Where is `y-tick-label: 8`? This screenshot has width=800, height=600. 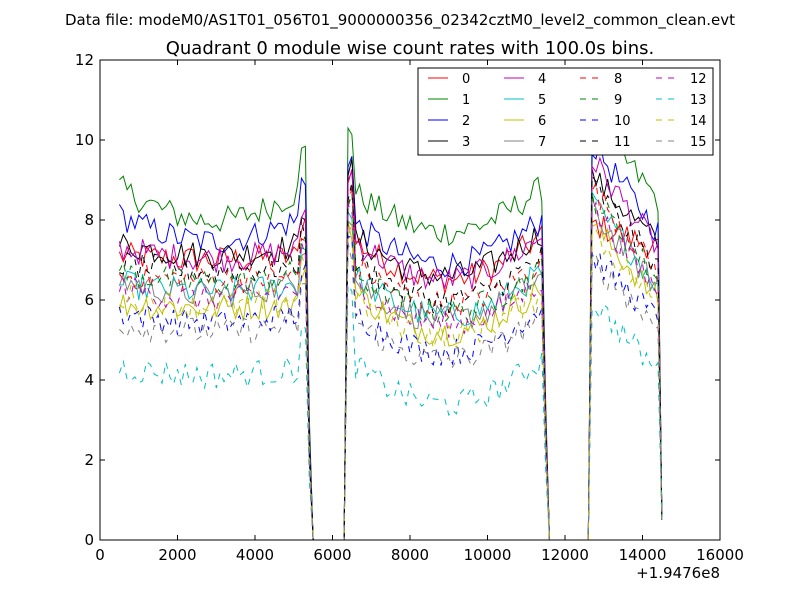
y-tick-label: 8 is located at coordinates (89, 220).